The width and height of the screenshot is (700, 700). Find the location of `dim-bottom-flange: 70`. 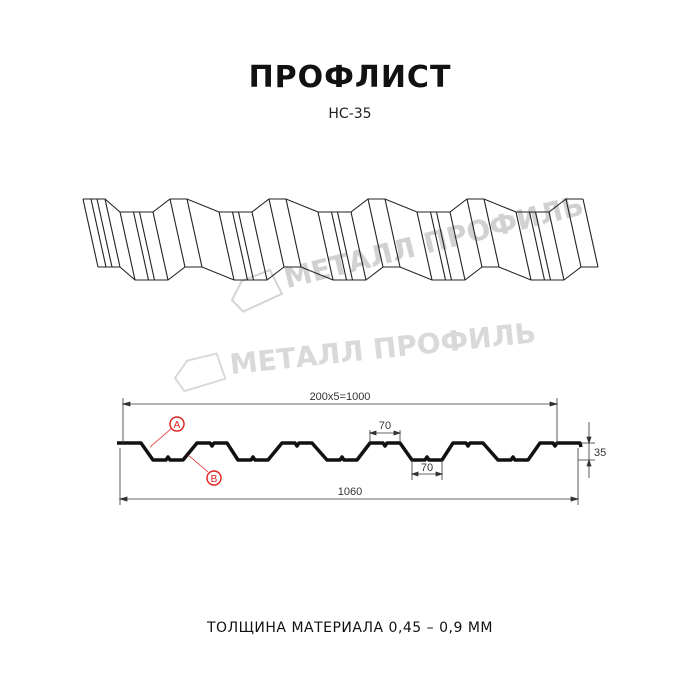

dim-bottom-flange: 70 is located at coordinates (427, 468).